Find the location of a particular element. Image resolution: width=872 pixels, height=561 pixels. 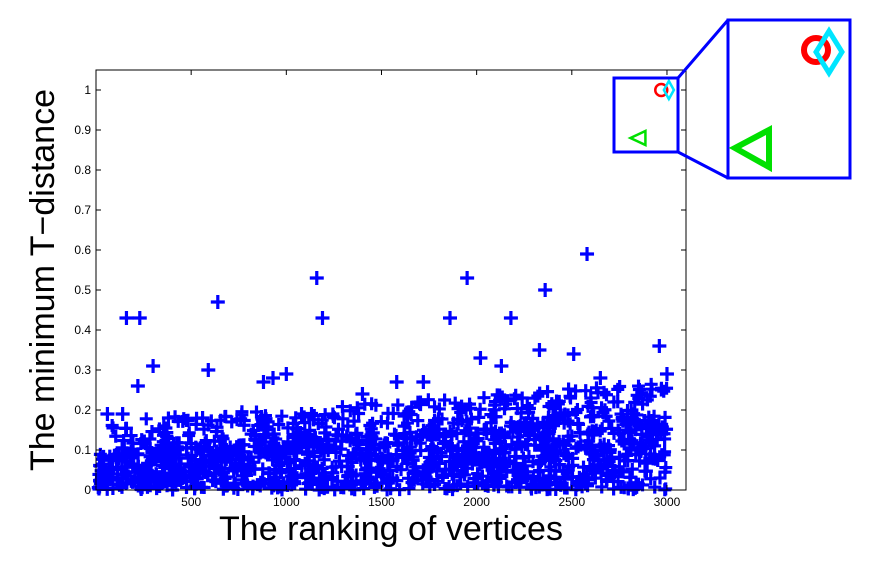

y-tick-label: 0.3 is located at coordinates (82, 370).